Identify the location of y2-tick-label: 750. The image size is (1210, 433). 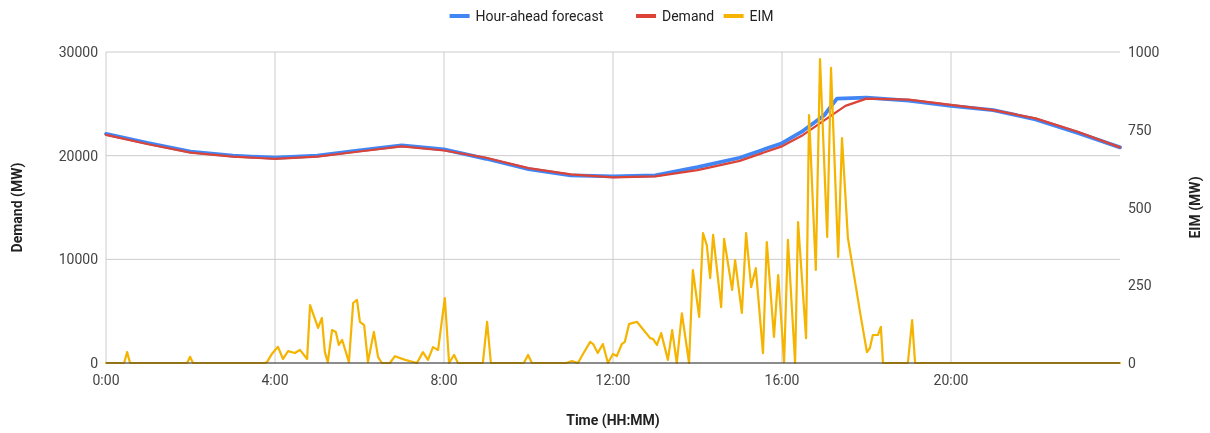
(1140, 129).